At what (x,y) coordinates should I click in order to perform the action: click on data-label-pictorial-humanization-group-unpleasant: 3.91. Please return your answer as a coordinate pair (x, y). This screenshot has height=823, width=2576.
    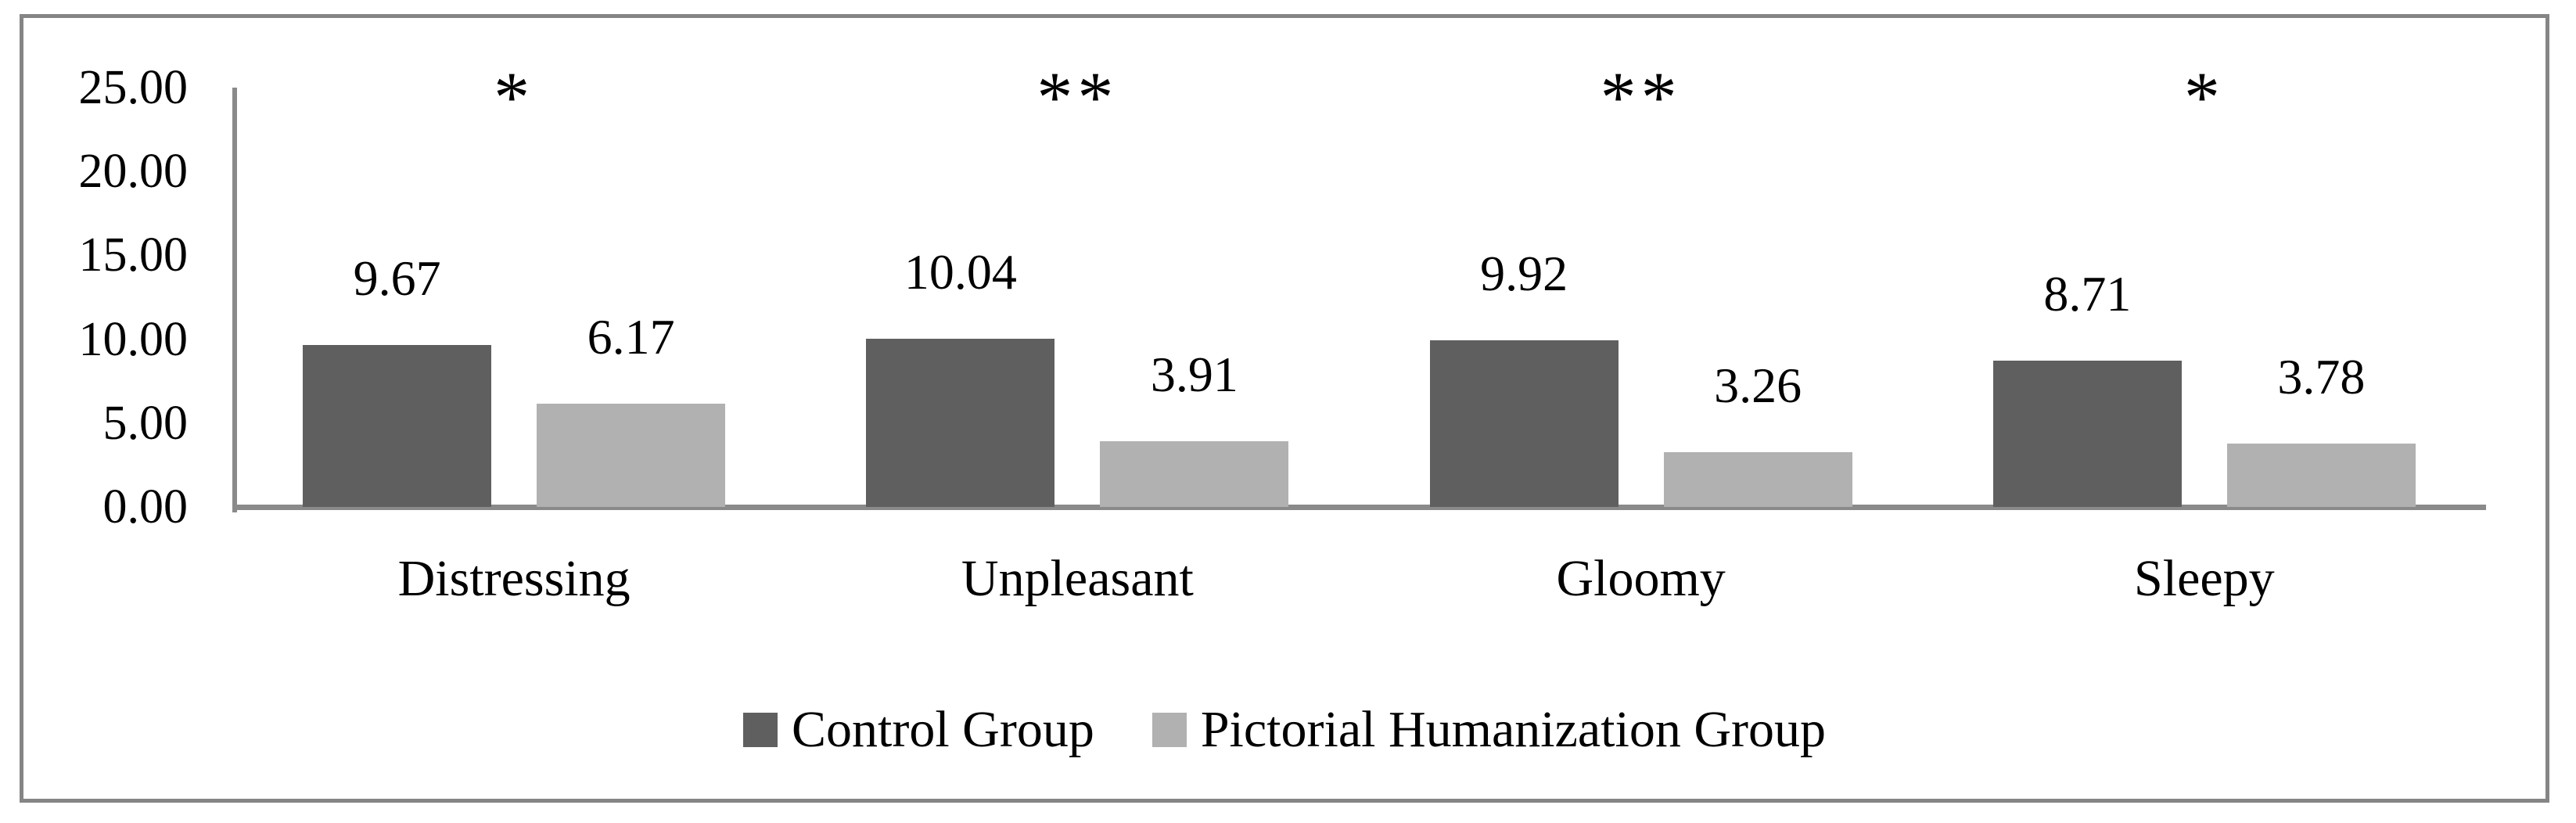
    Looking at the image, I should click on (1194, 375).